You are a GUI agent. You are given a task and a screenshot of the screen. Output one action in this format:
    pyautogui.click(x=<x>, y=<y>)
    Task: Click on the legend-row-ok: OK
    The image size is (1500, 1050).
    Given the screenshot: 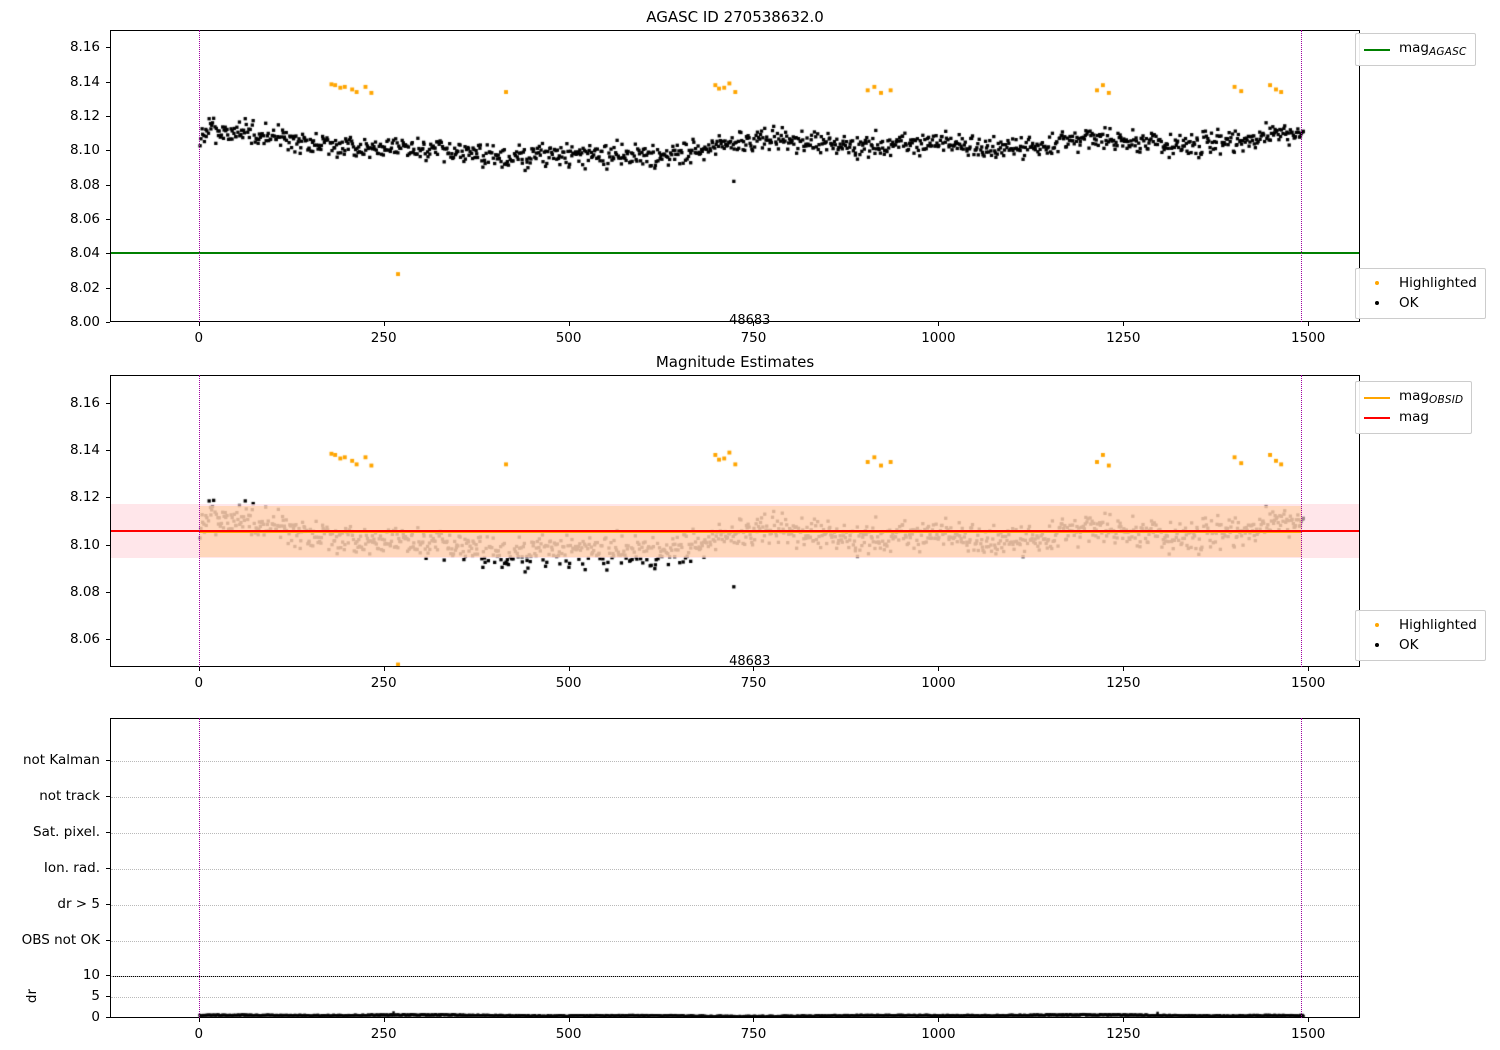 What is the action you would take?
    pyautogui.click(x=1420, y=304)
    